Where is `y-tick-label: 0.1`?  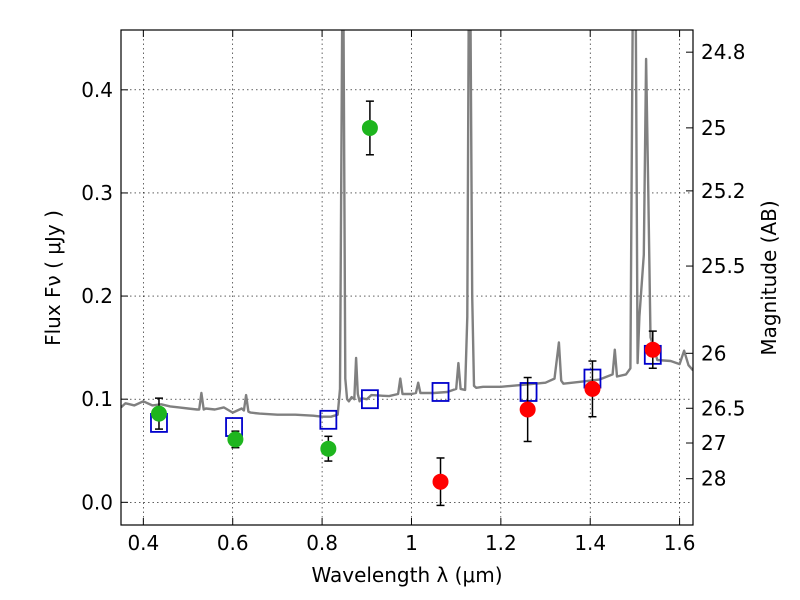 y-tick-label: 0.1 is located at coordinates (97, 399).